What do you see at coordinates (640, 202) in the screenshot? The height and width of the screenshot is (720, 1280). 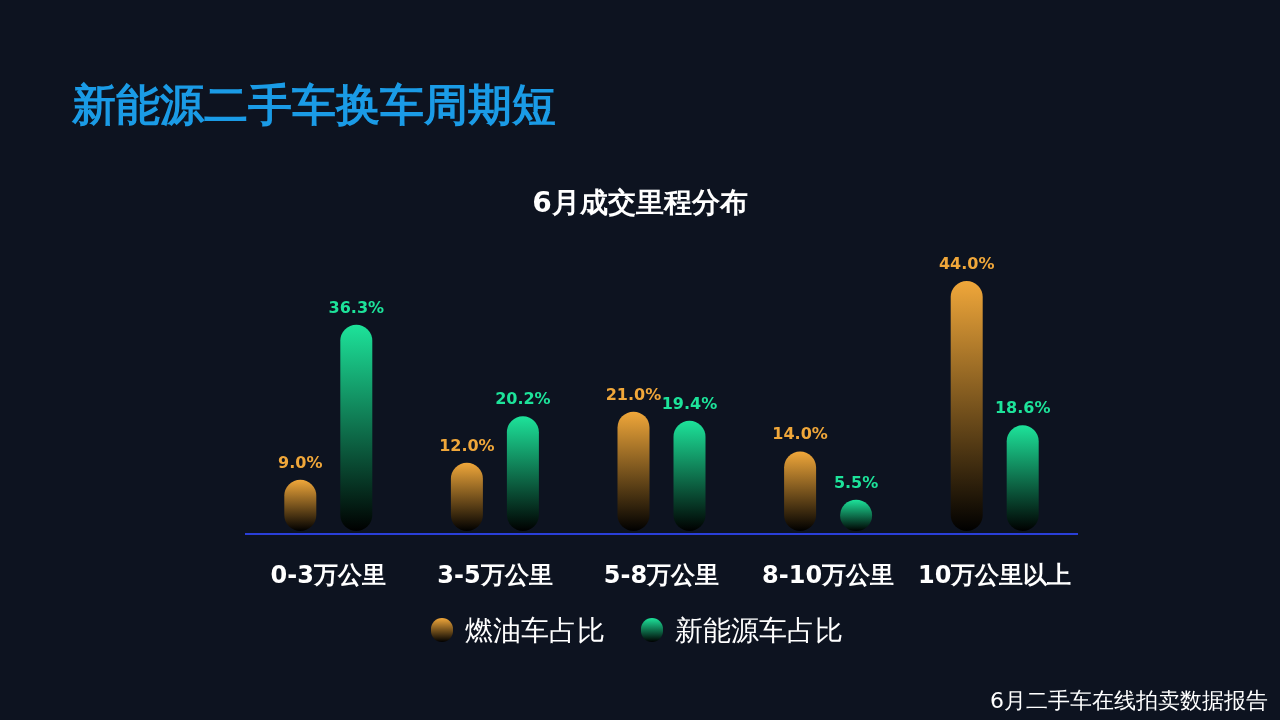 I see `chart-subtitle: 6月成交里程分布` at bounding box center [640, 202].